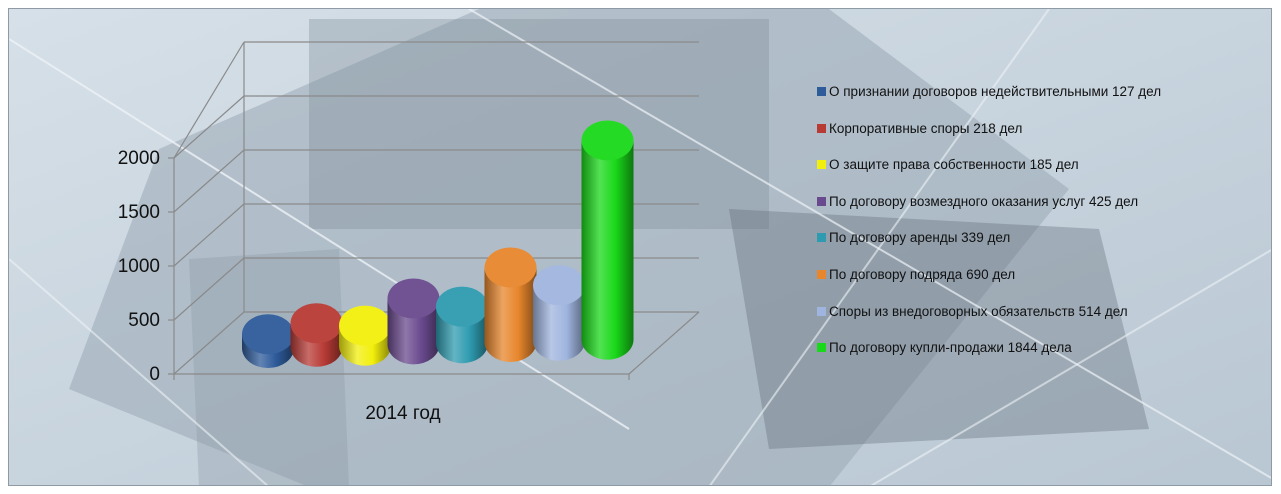  I want to click on y-tick-label: 1500, so click(139, 212).